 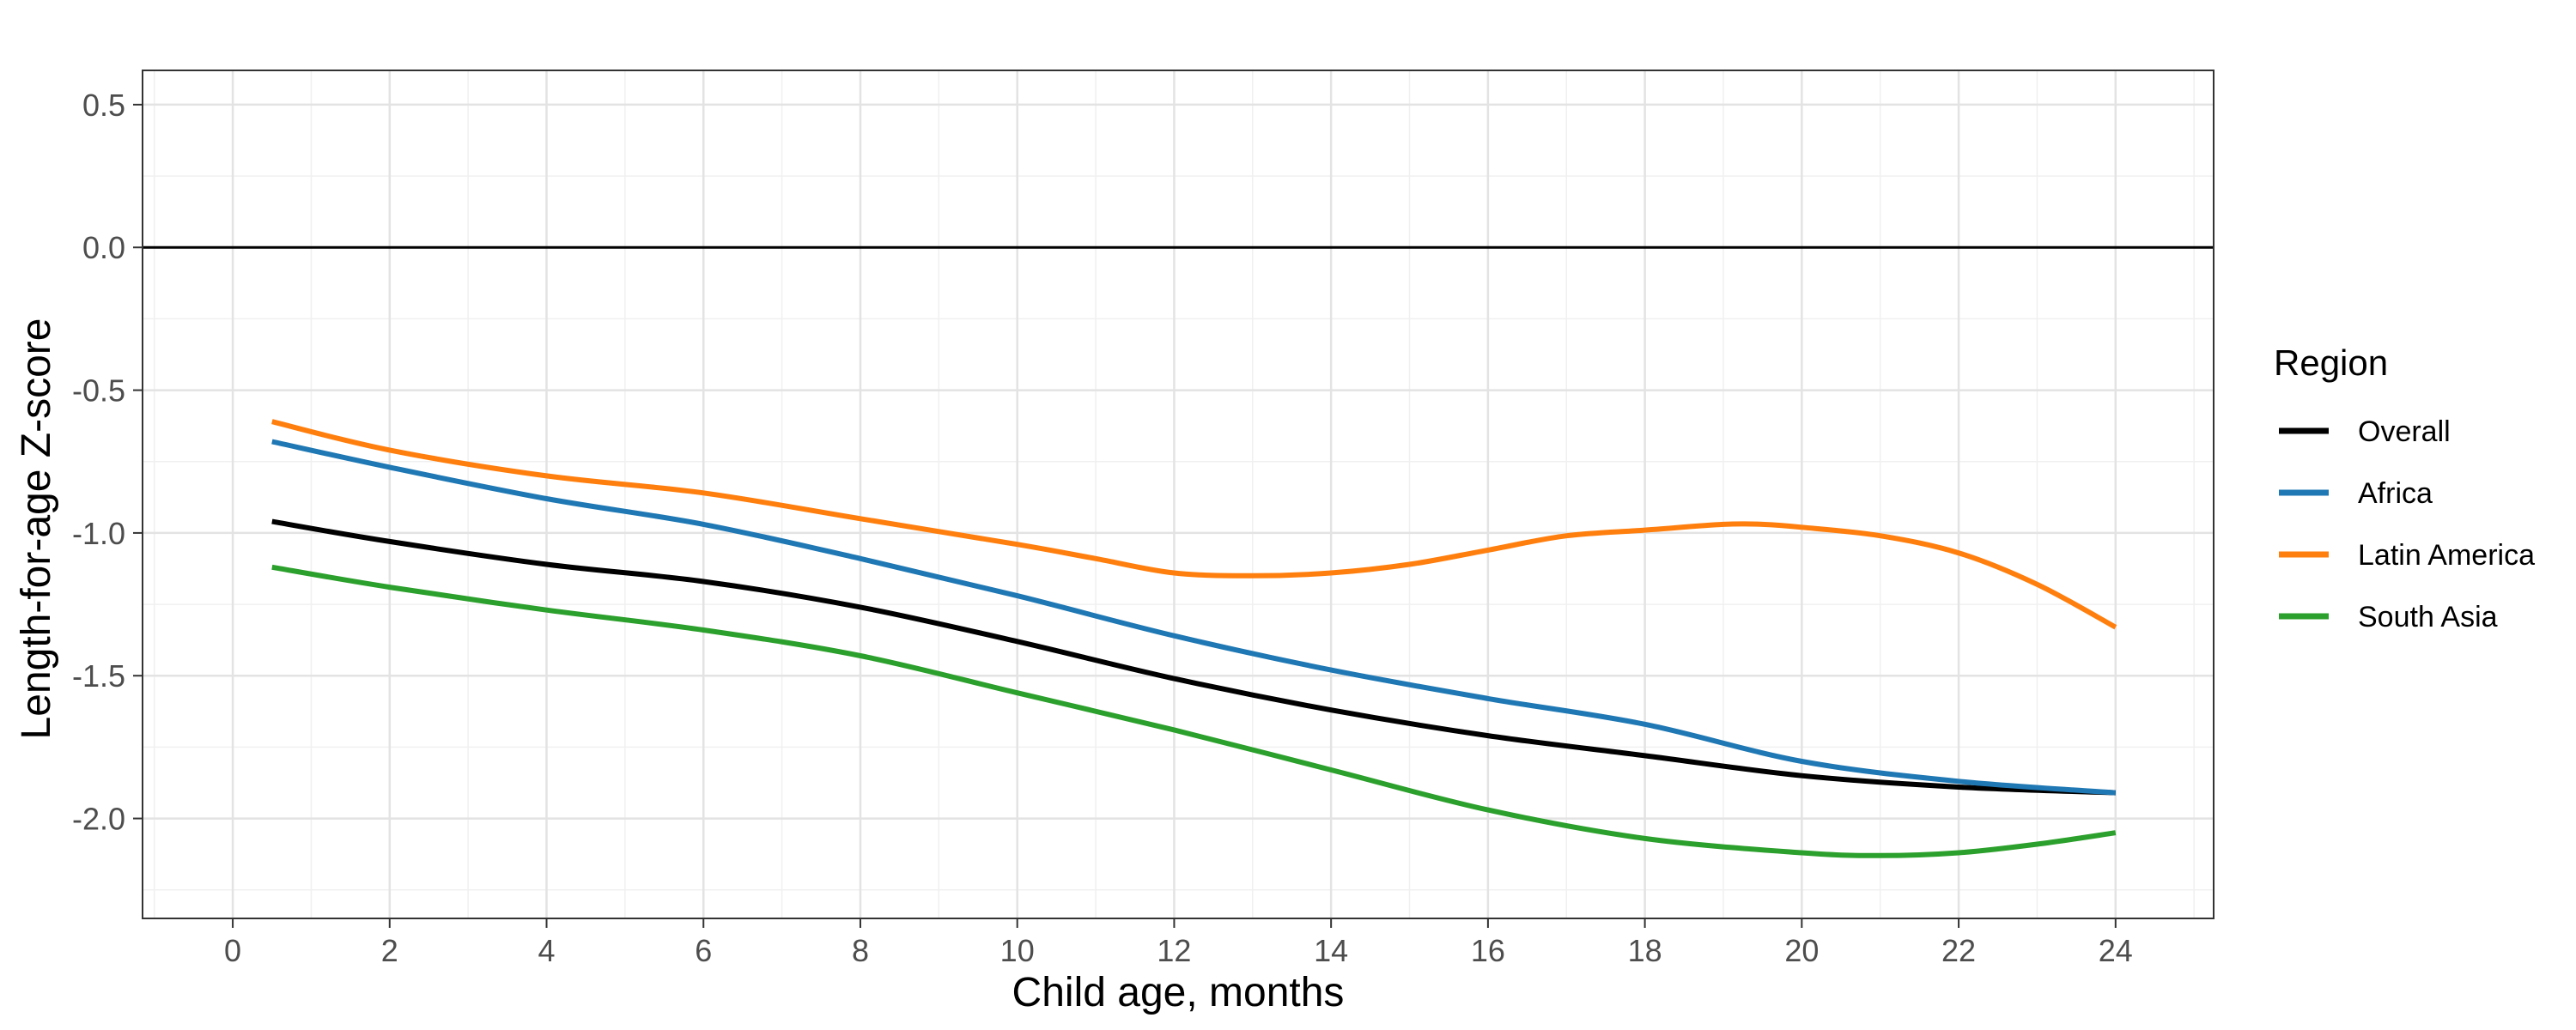 I want to click on legend-label: Overall, so click(x=2405, y=431).